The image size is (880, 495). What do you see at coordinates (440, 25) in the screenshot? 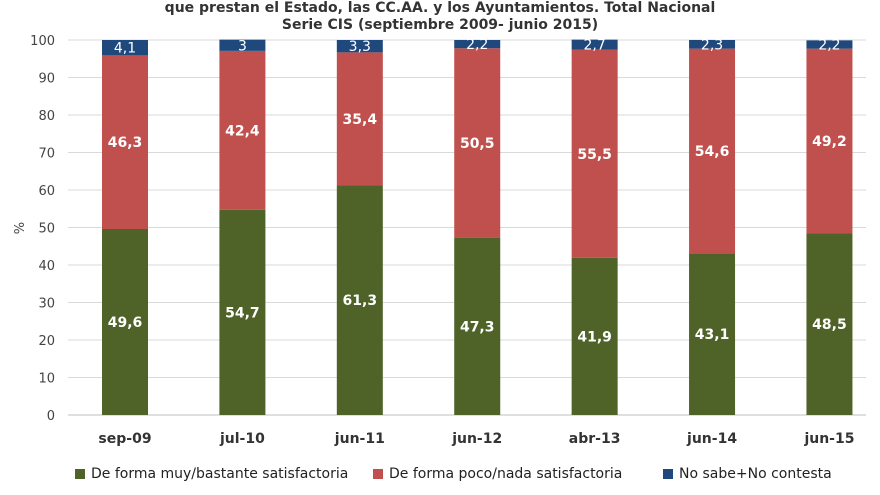
I see `chart-subtitle: Serie CIS (septiembre 2009- junio 2015)` at bounding box center [440, 25].